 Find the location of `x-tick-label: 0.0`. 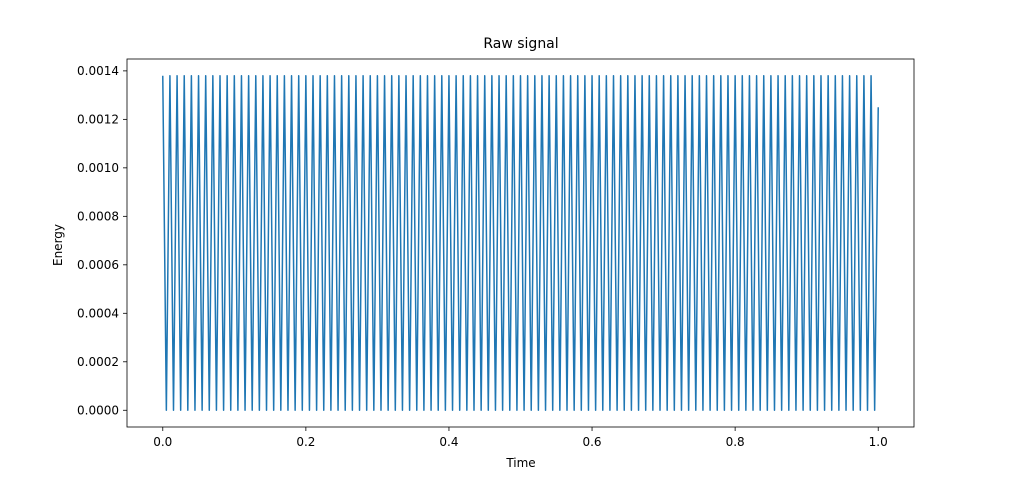

x-tick-label: 0.0 is located at coordinates (162, 442).